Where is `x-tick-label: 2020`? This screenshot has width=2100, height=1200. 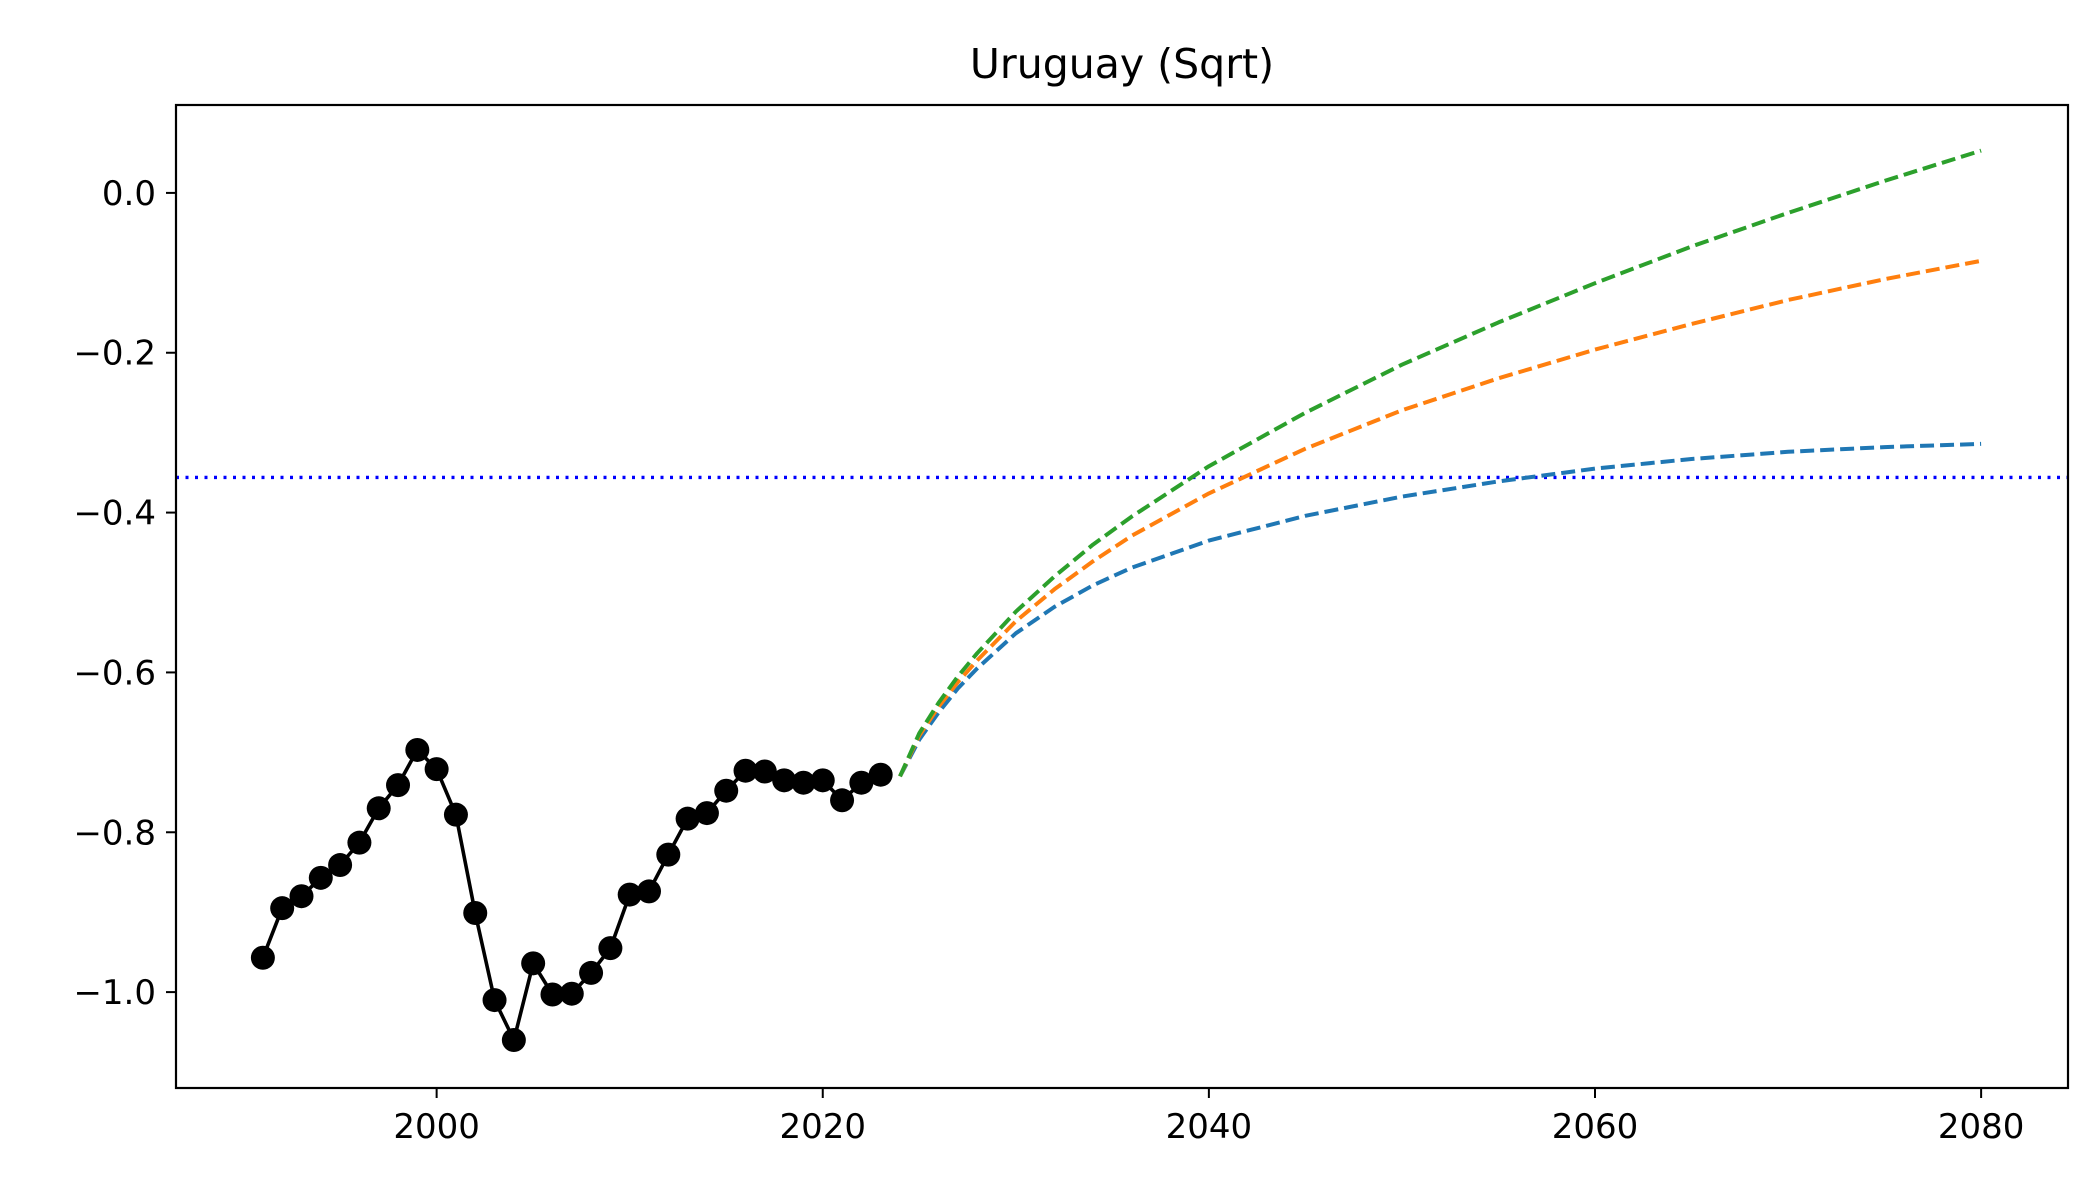 x-tick-label: 2020 is located at coordinates (822, 1127).